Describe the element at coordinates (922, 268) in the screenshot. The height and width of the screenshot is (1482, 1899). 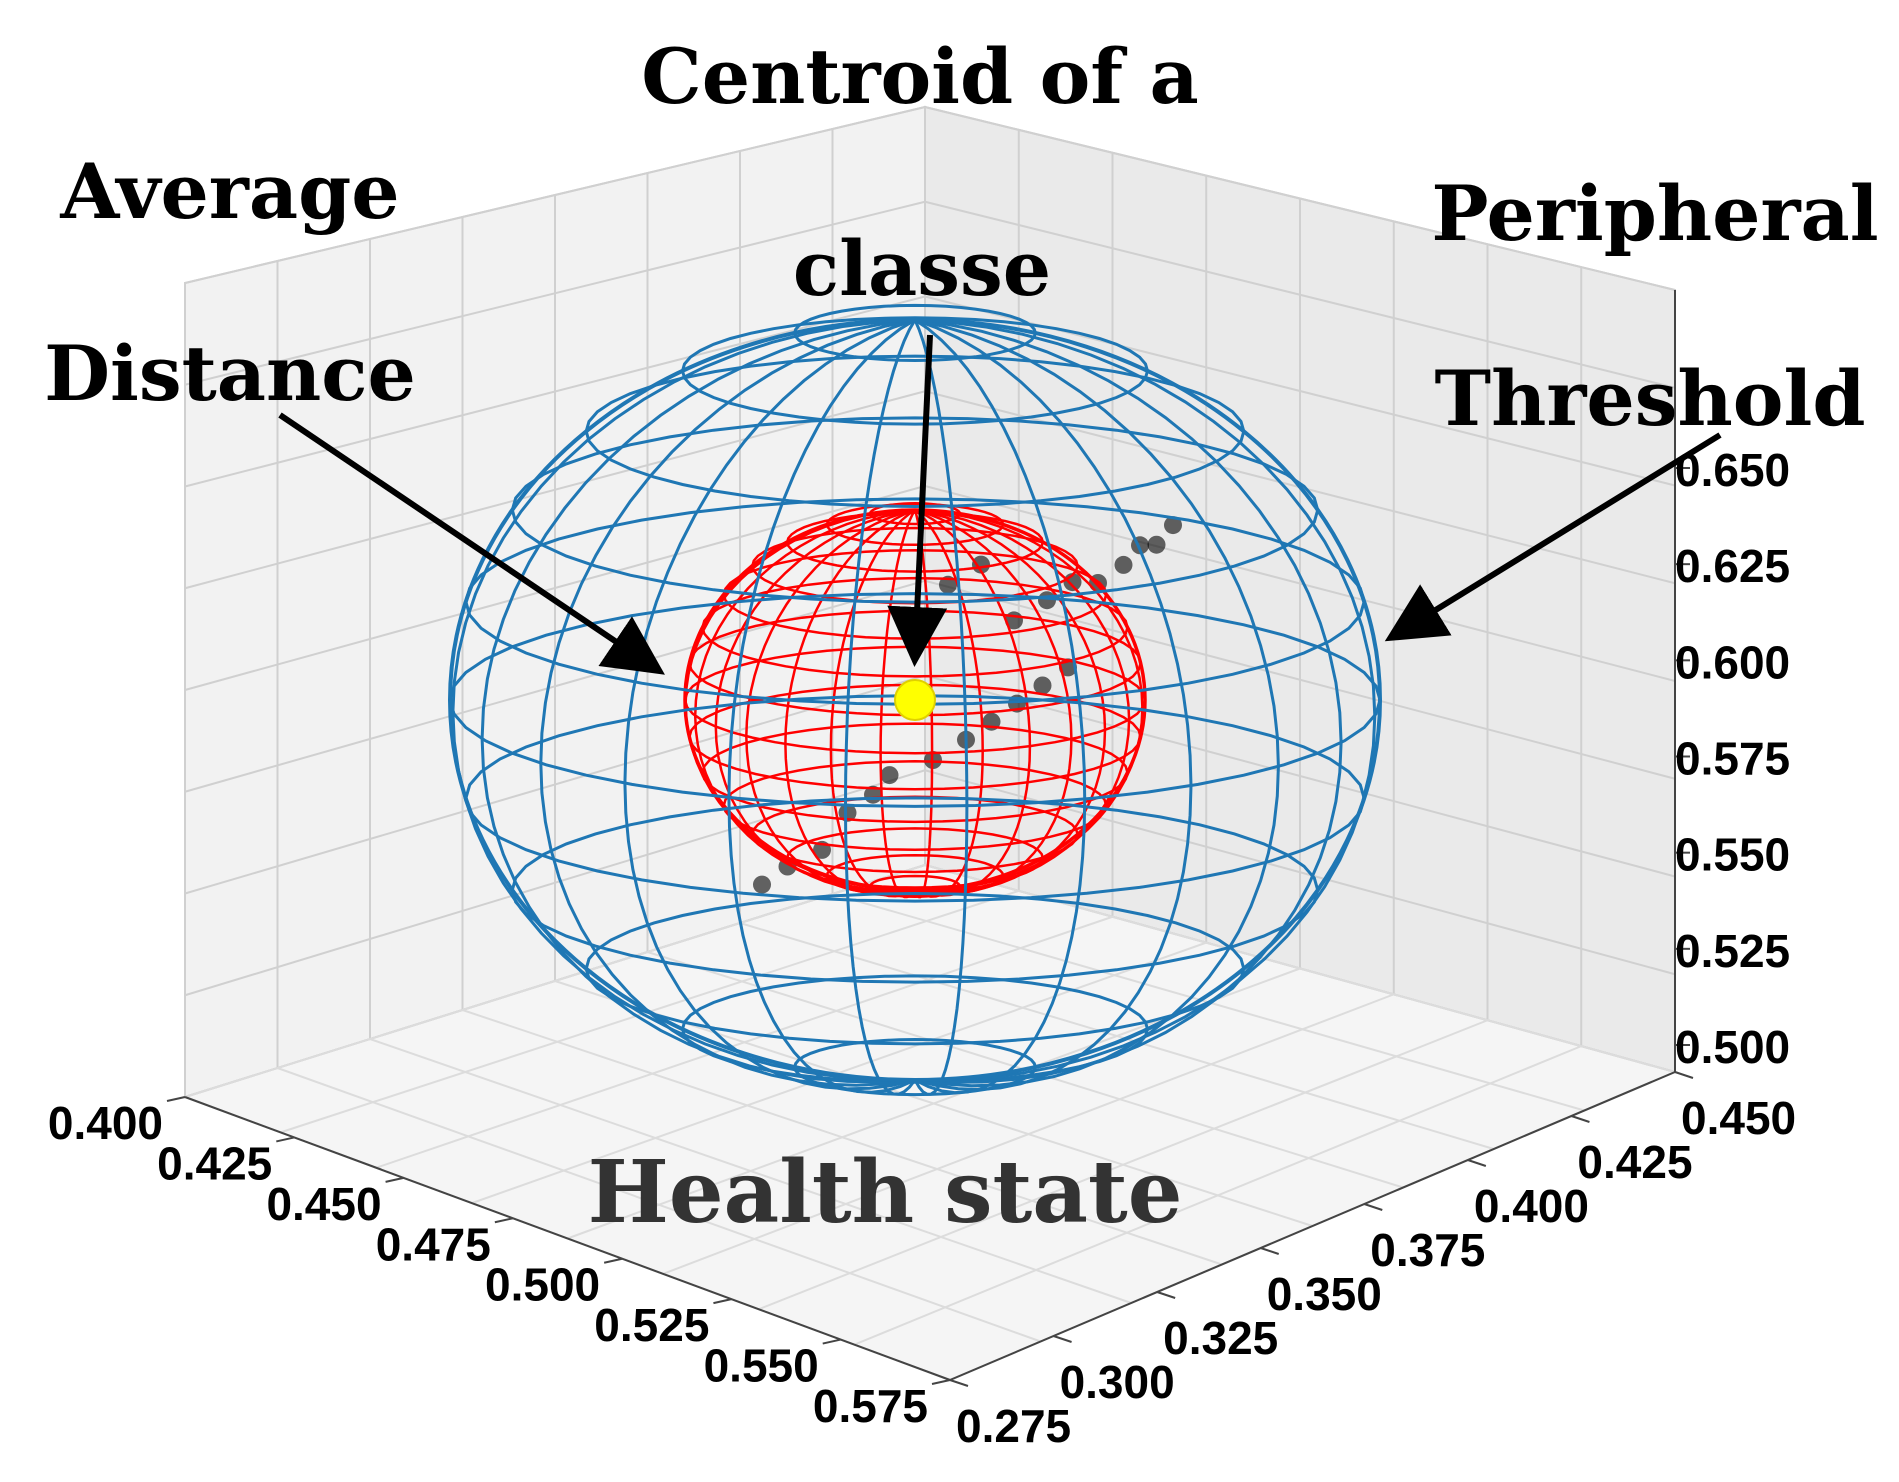
I see `centroid-label-line2: classe` at that location.